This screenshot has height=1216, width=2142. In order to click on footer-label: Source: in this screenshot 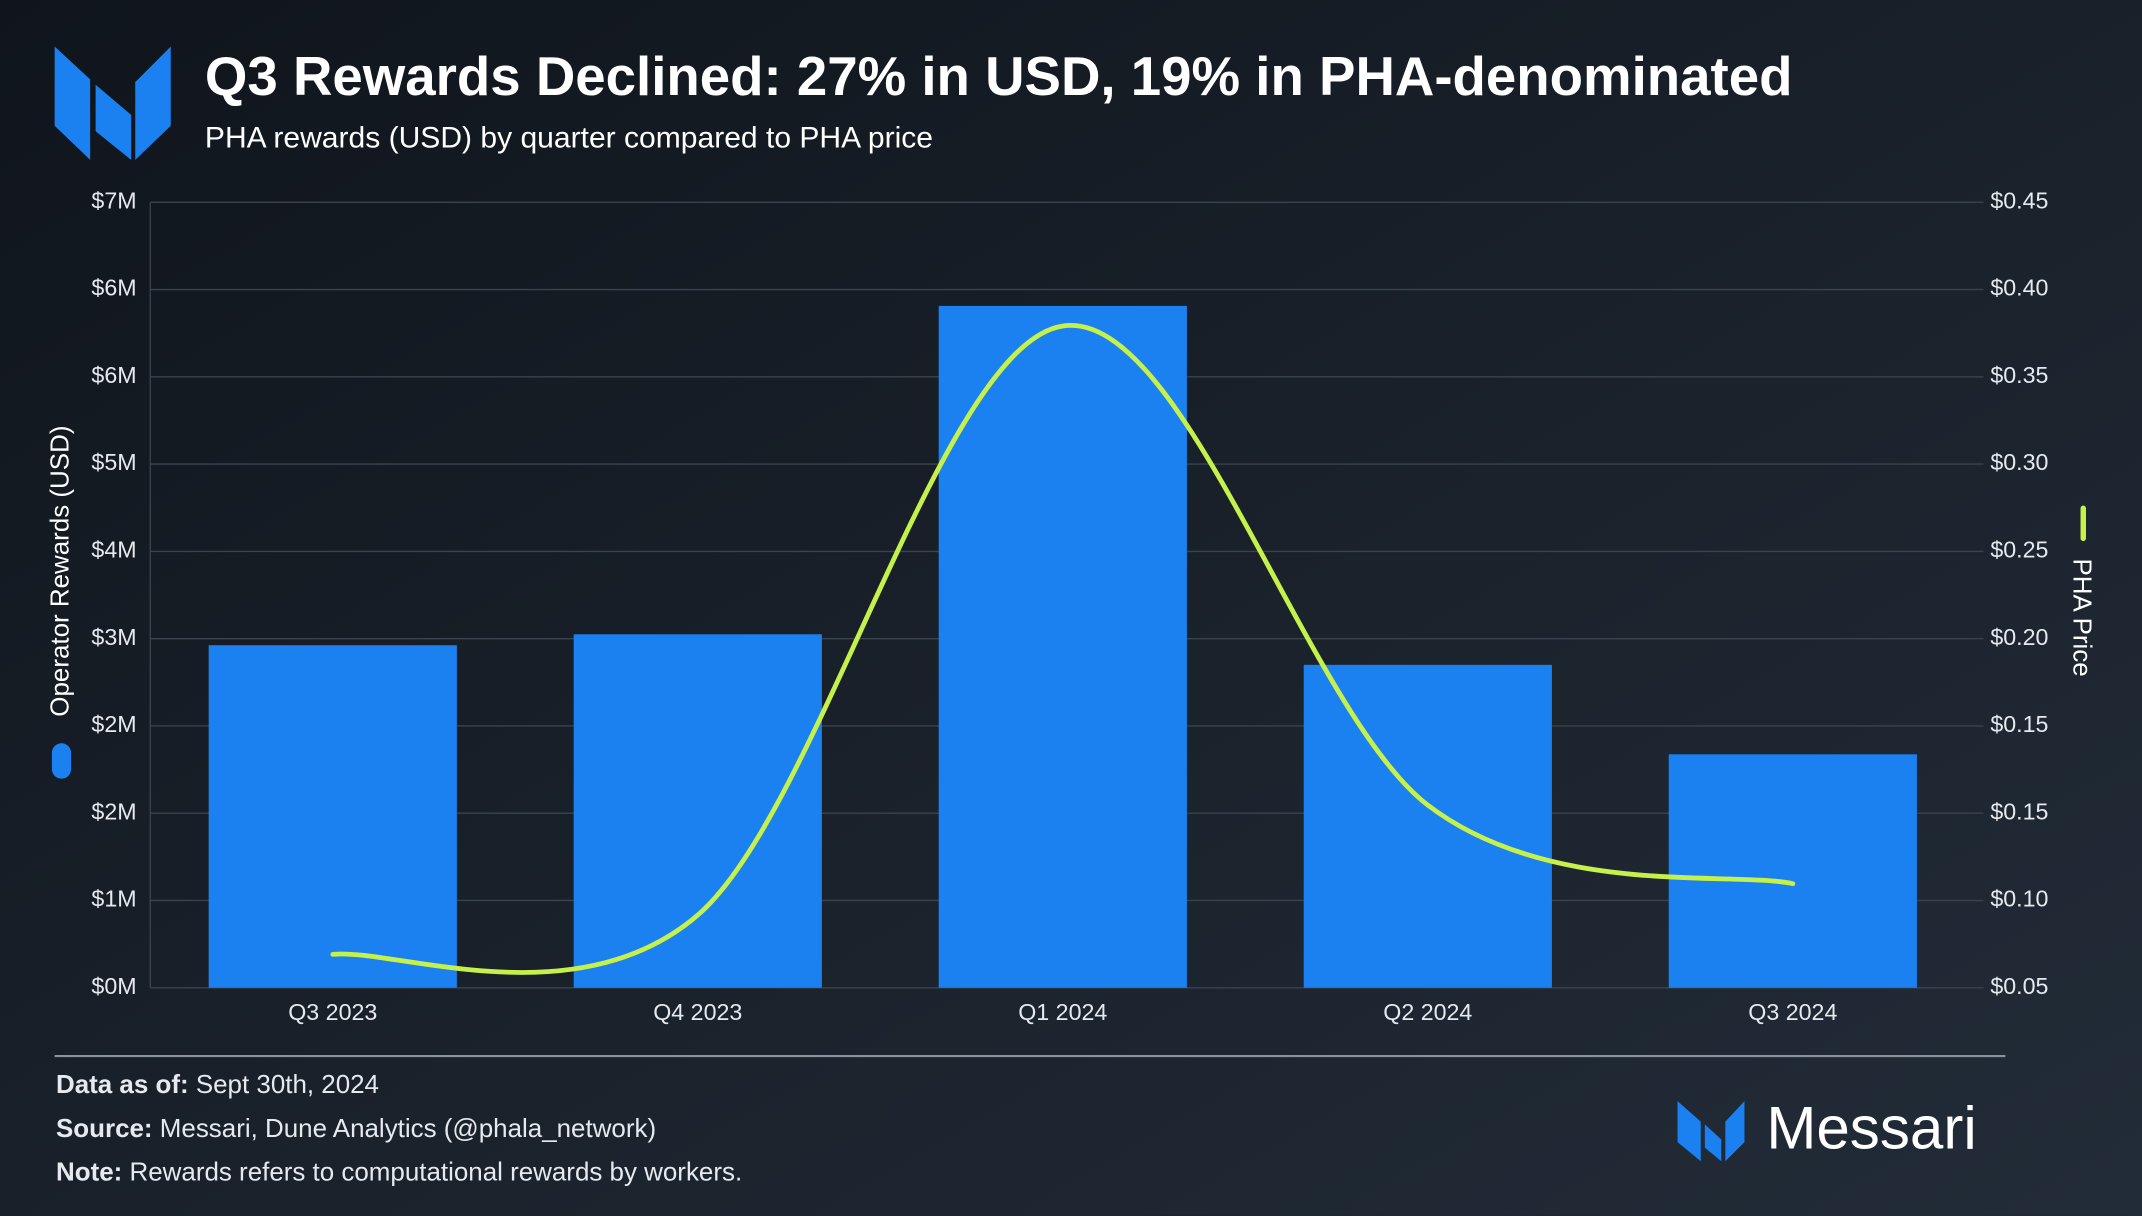, I will do `click(104, 1129)`.